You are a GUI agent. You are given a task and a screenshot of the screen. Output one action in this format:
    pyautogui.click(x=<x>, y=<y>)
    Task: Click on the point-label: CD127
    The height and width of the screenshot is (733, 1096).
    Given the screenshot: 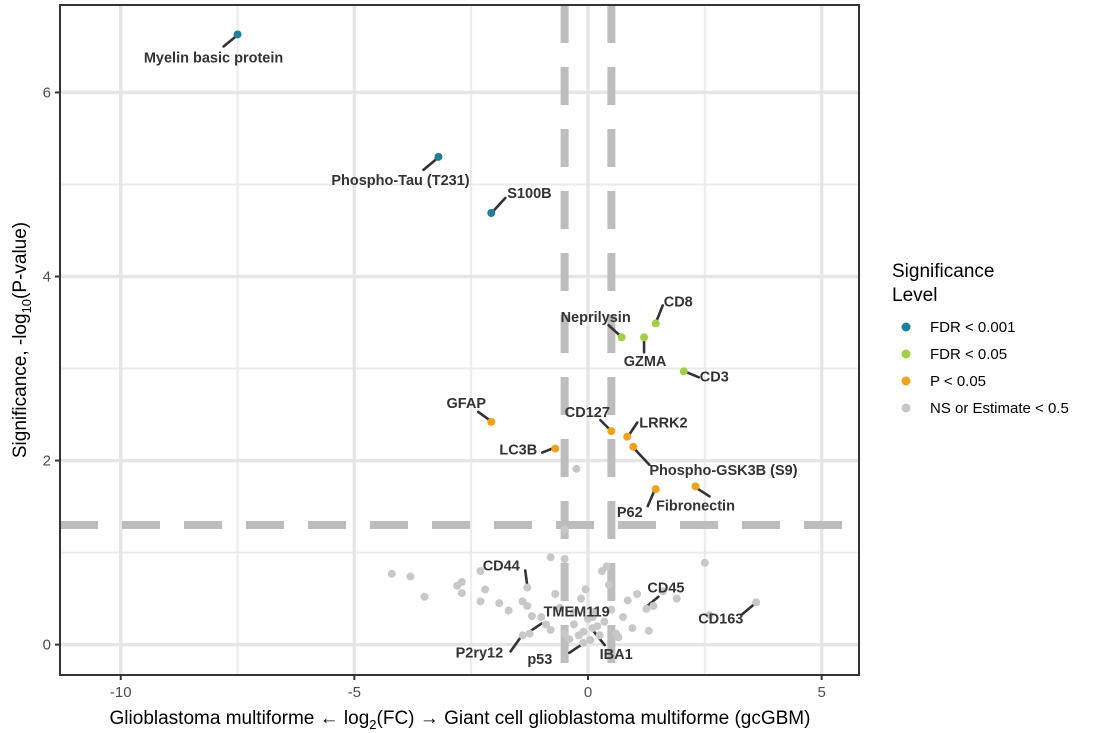 What is the action you would take?
    pyautogui.click(x=587, y=413)
    